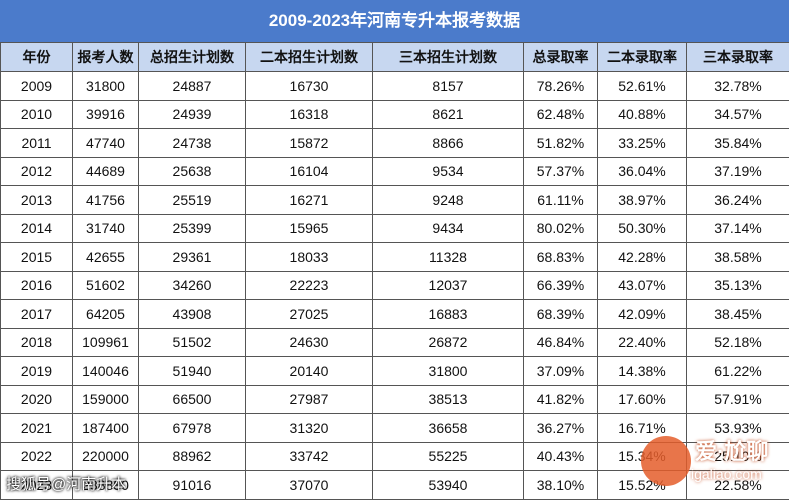 The width and height of the screenshot is (789, 500). I want to click on header-cell: 三本招生计划数, so click(448, 57).